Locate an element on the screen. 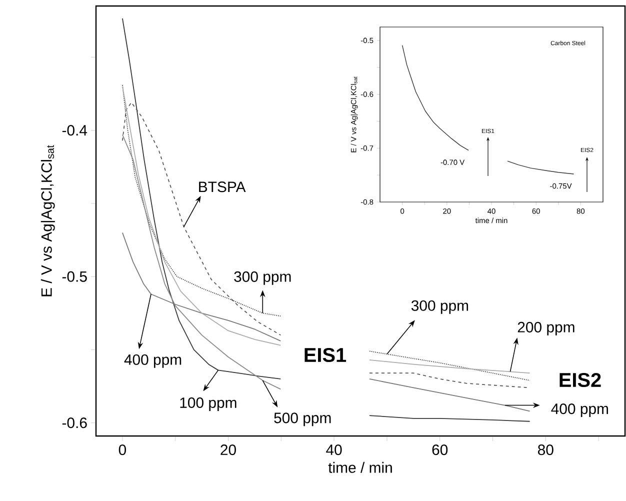 This screenshot has height=501, width=626. annotation: 100 ppm is located at coordinates (208, 404).